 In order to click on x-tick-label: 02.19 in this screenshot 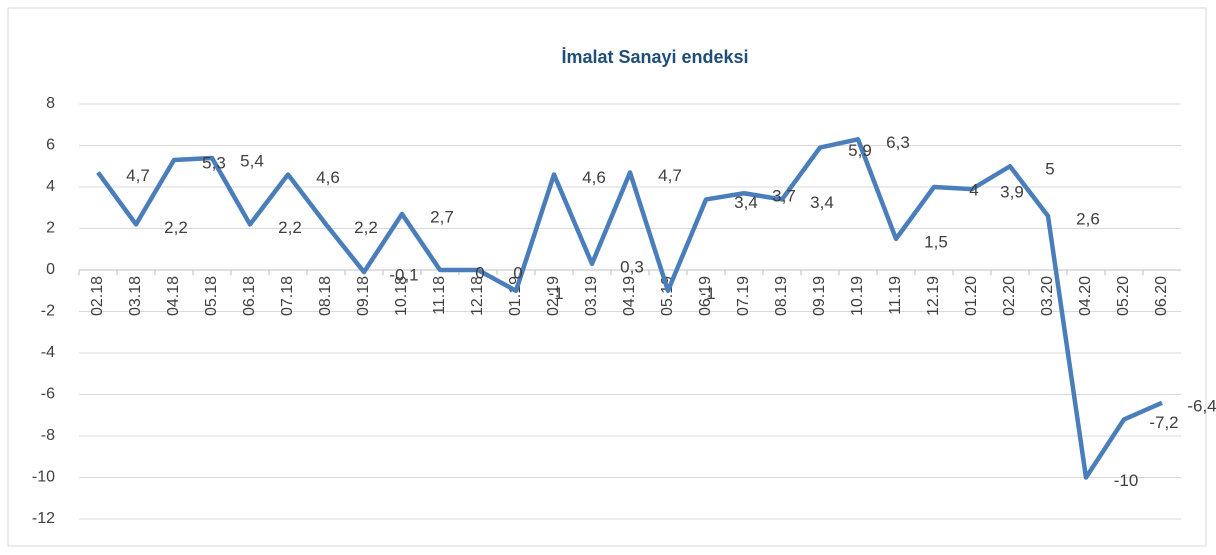, I will do `click(553, 296)`.